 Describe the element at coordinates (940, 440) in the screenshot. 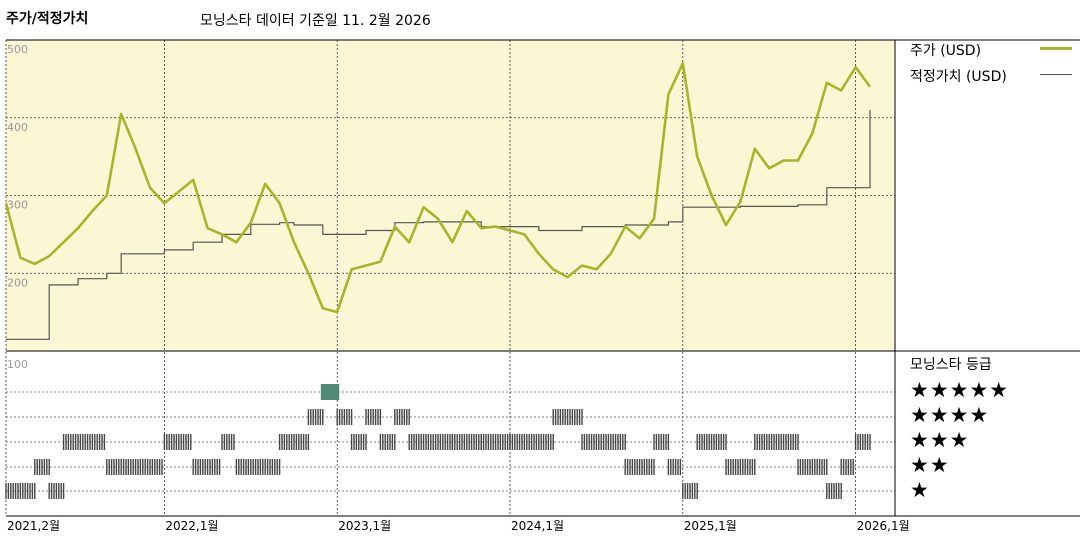

I see `rating-level-3-stars: ★★★` at that location.